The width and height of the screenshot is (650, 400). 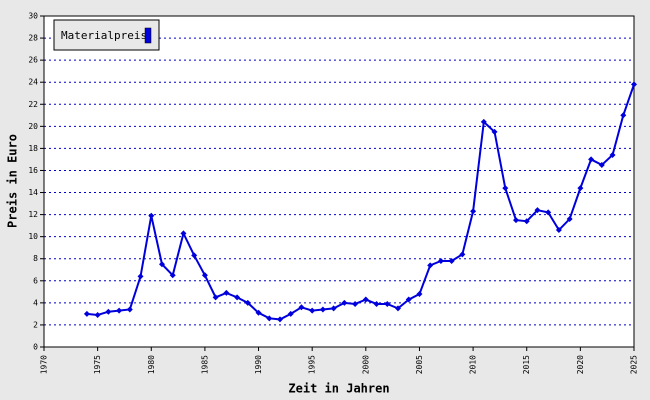 I want to click on x-tick-label: 2020, so click(x=580, y=364).